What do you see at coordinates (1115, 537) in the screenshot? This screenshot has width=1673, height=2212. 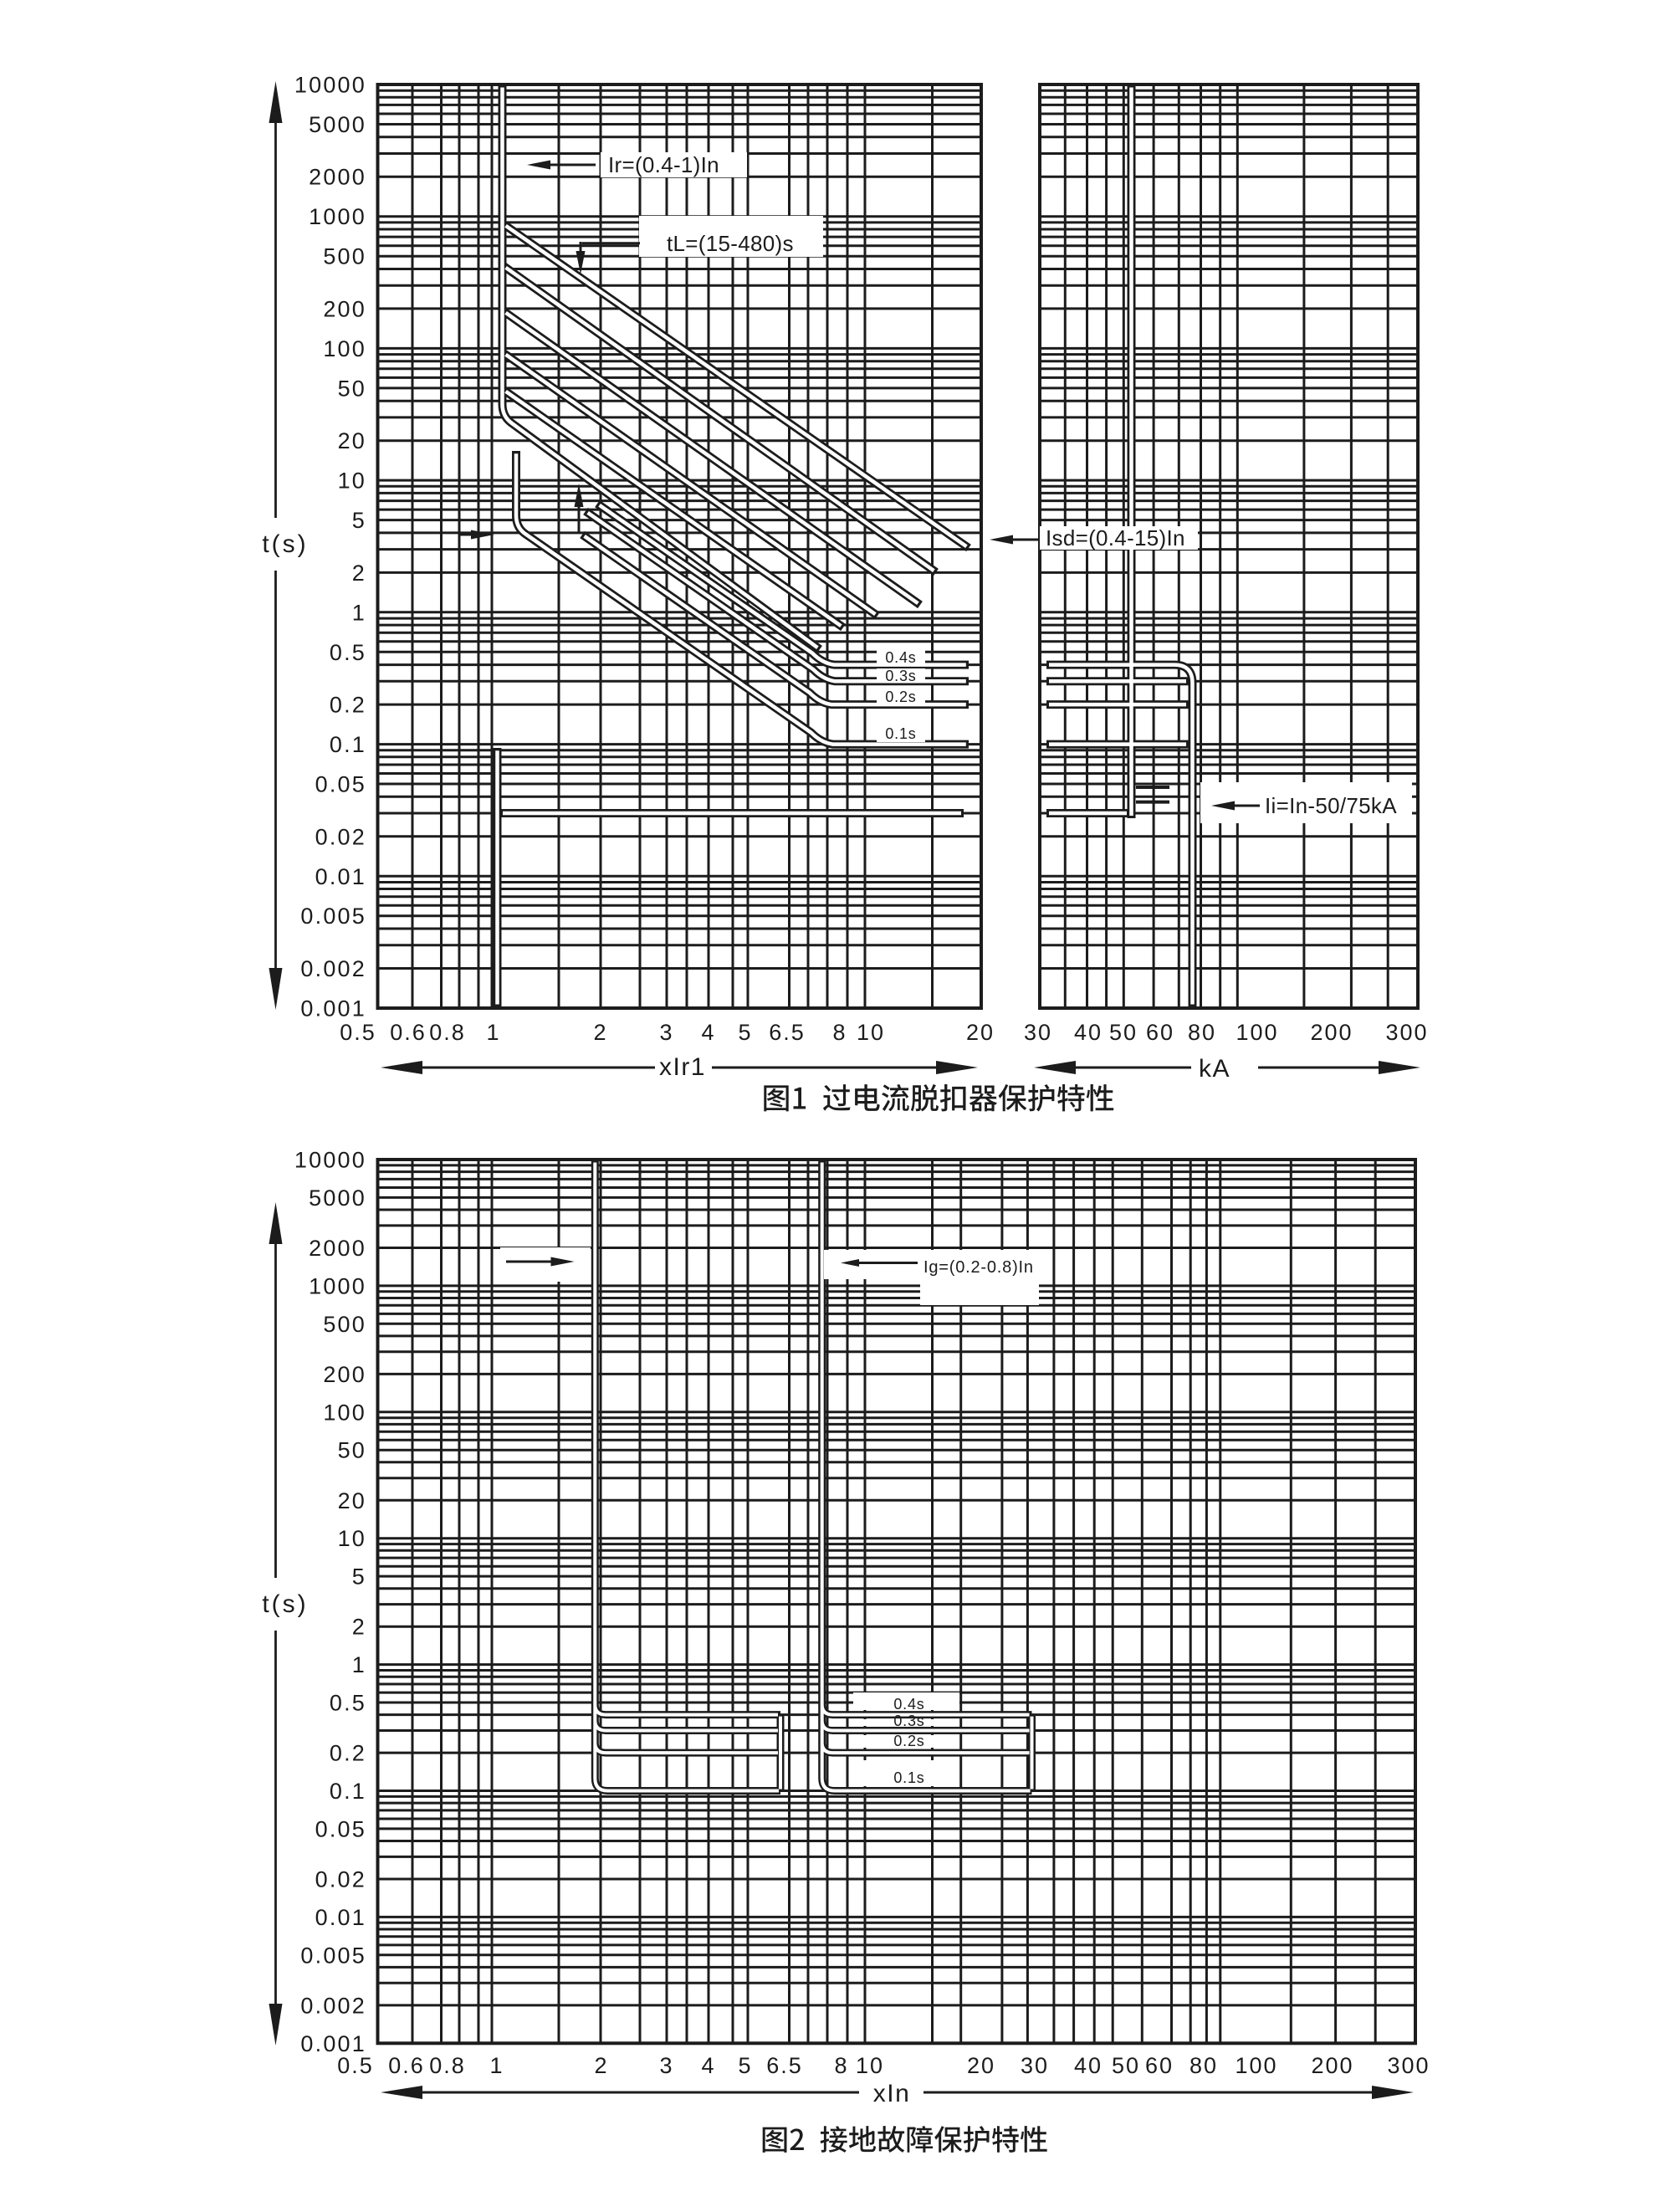 I see `svg-text: Isd=(0.4-15)In` at bounding box center [1115, 537].